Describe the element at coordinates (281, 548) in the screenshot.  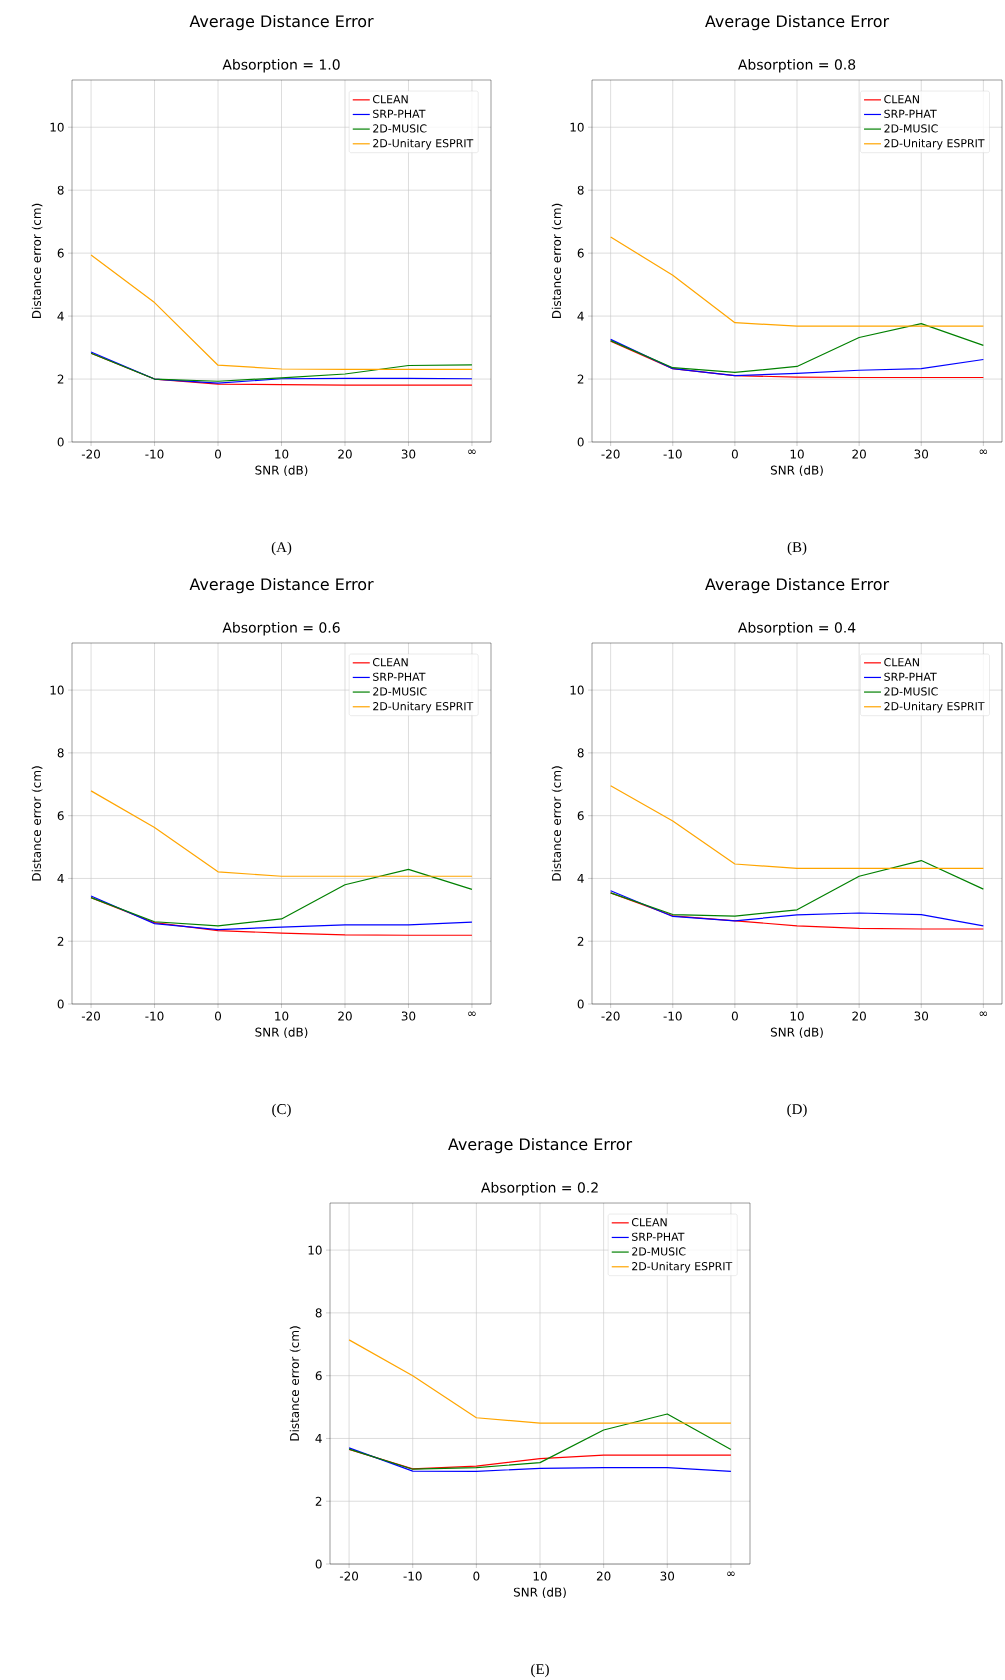
I see `text: (A)` at that location.